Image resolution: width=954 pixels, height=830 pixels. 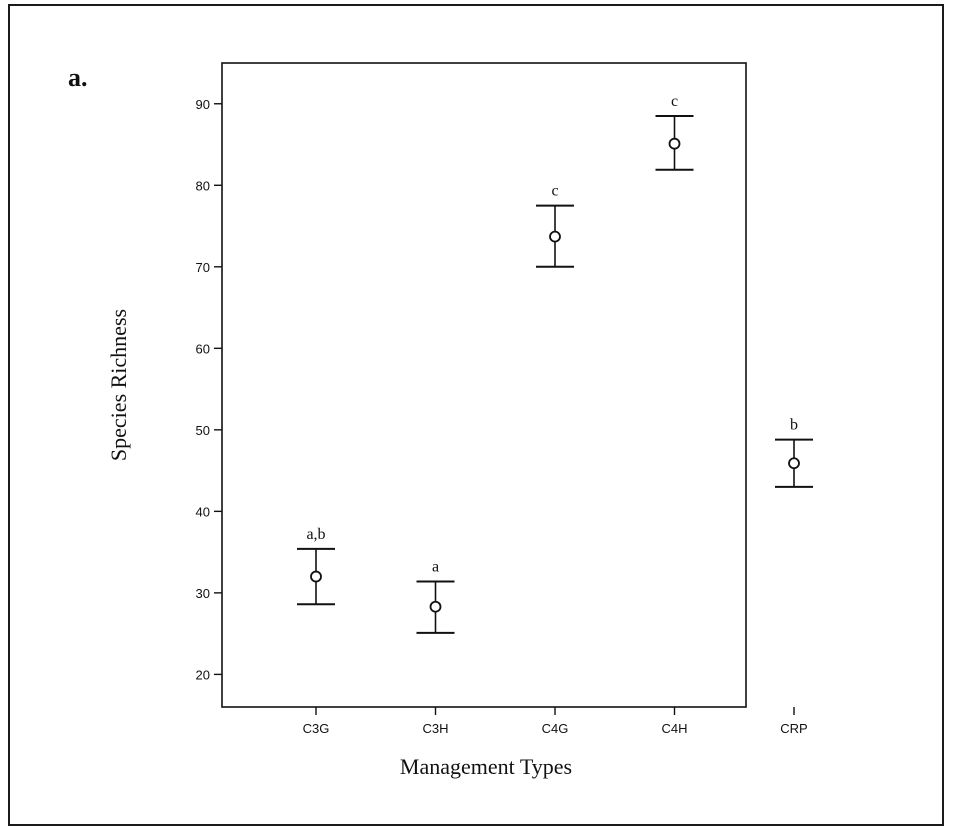 I want to click on x-tick-label: C3H, so click(x=435, y=728).